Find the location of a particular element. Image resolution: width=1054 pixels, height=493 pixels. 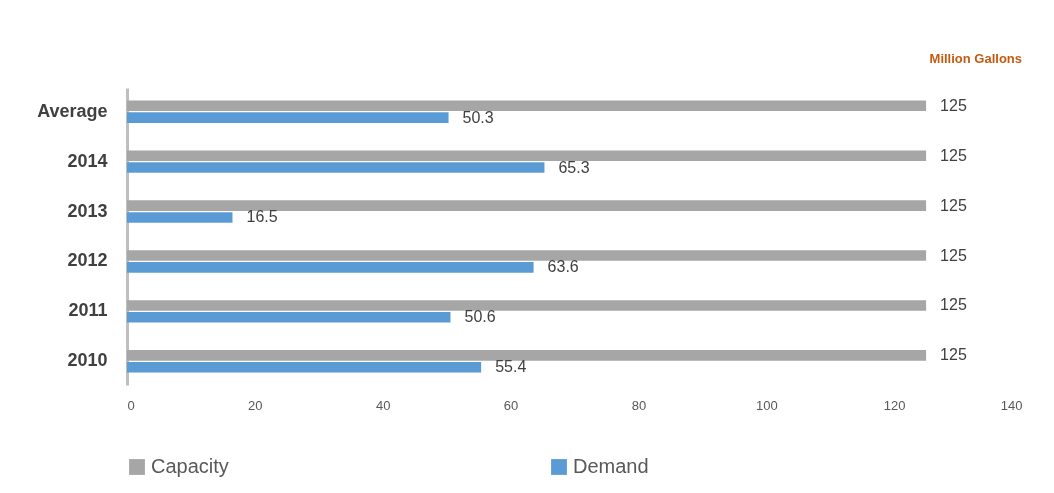

x-tick-label: 20 is located at coordinates (255, 405).